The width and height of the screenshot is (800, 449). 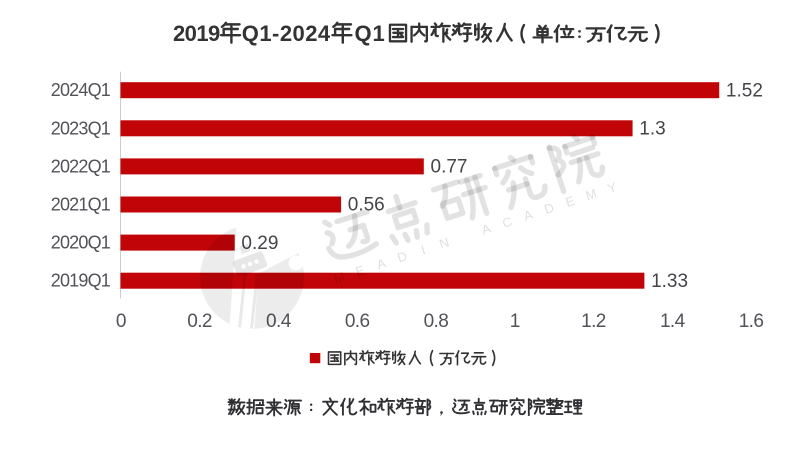 What do you see at coordinates (370, 33) in the screenshot?
I see `svg-text: Q1` at bounding box center [370, 33].